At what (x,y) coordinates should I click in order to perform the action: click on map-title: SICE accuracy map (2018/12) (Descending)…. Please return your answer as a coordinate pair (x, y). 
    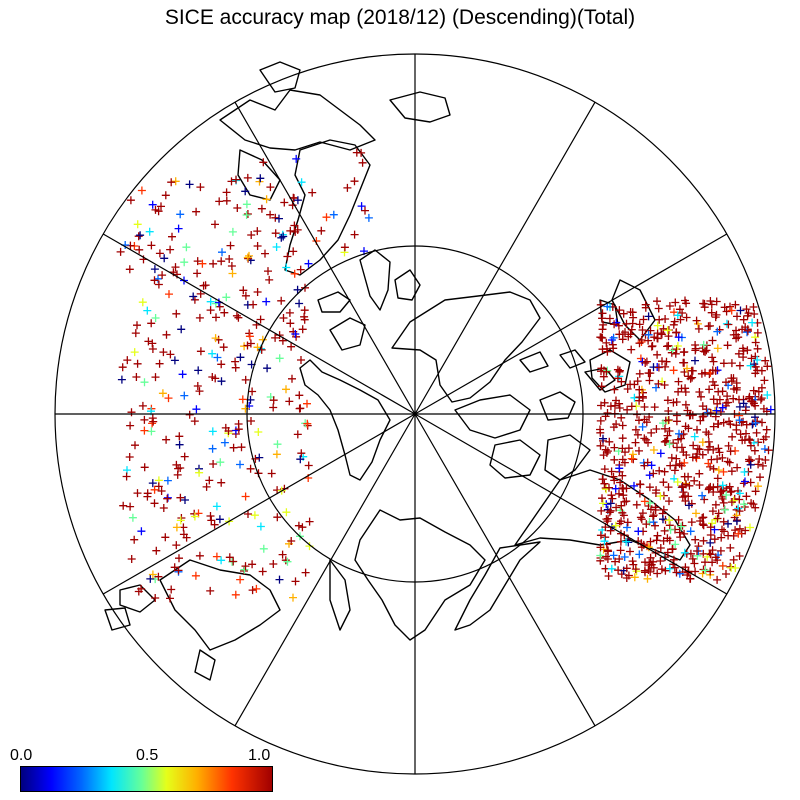
    Looking at the image, I should click on (400, 17).